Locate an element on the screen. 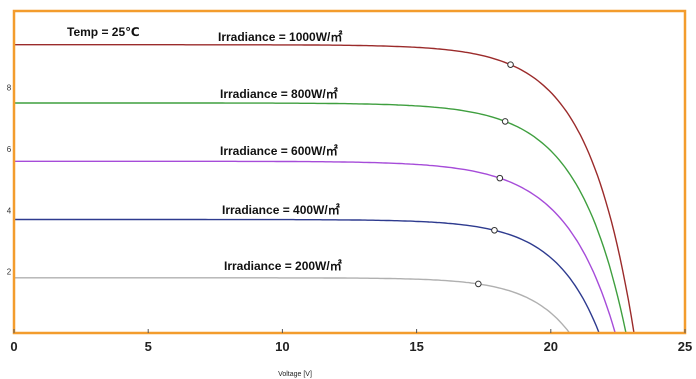 This screenshot has height=379, width=696. y-tick-label-2: 6 is located at coordinates (9, 149).